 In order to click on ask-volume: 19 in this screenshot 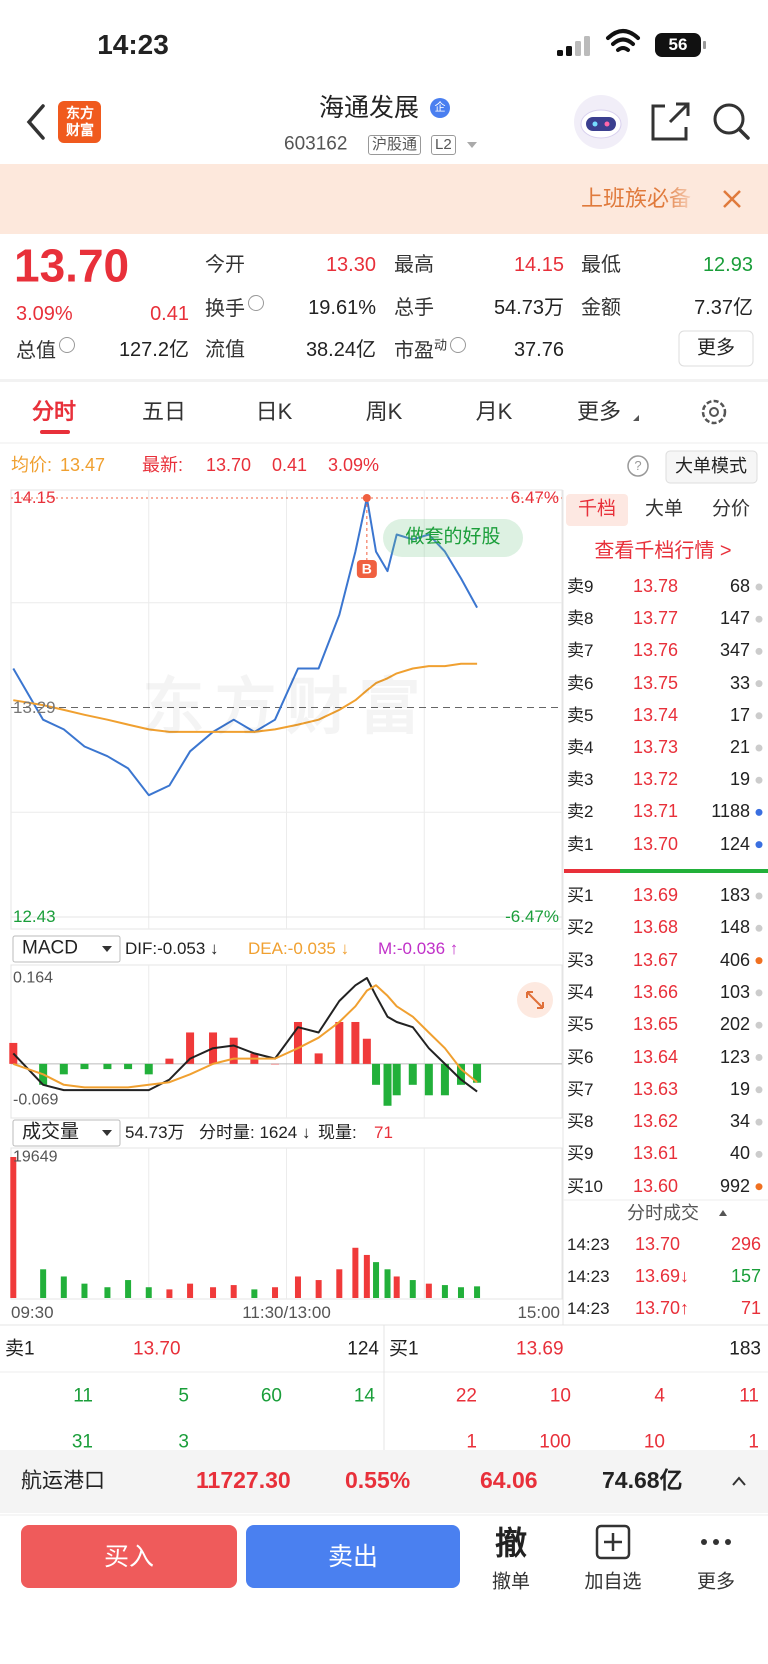, I will do `click(739, 779)`.